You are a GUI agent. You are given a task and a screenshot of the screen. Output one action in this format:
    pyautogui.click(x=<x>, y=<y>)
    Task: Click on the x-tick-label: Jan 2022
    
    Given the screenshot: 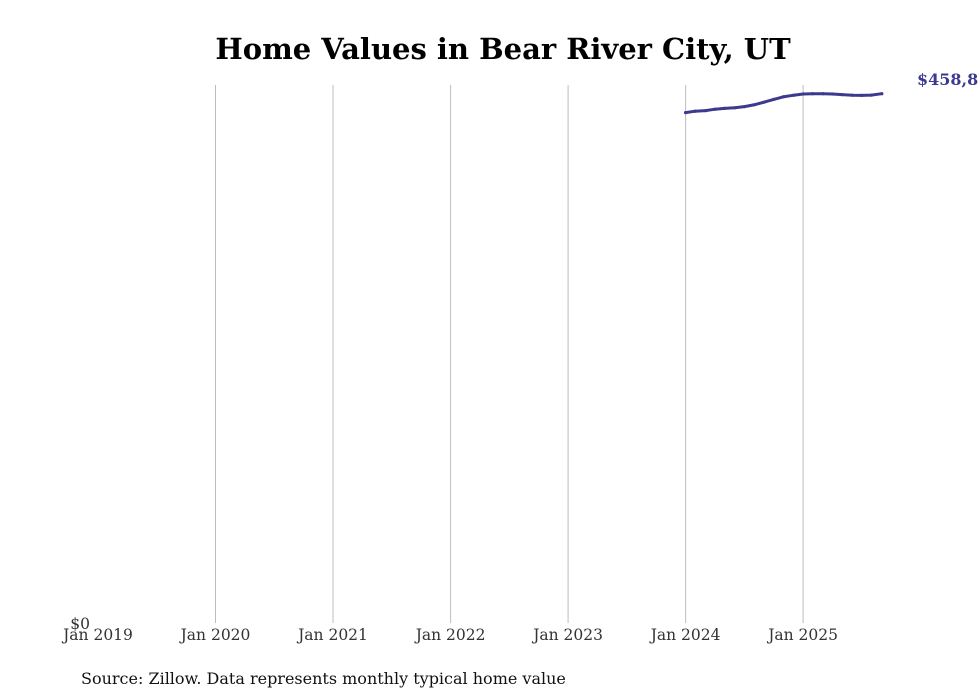 What is the action you would take?
    pyautogui.click(x=450, y=635)
    